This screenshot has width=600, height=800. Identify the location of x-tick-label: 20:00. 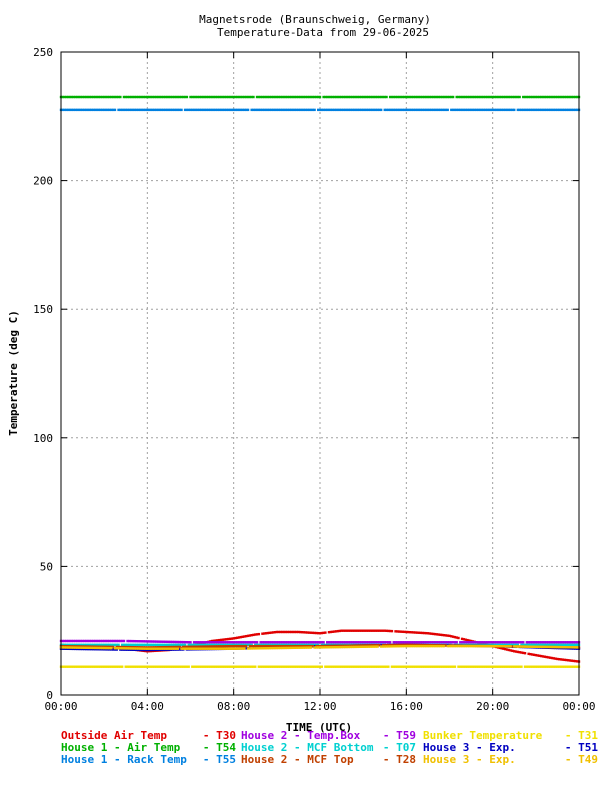
(492, 706).